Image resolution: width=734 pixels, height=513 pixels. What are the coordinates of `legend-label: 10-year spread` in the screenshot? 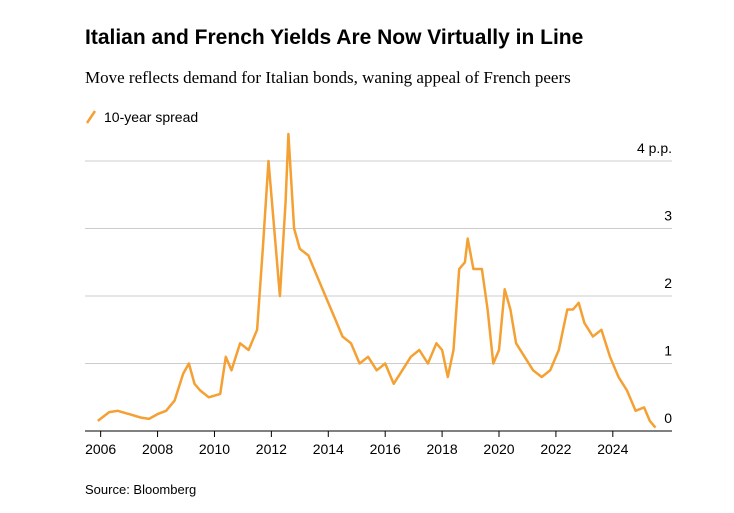 It's located at (151, 117).